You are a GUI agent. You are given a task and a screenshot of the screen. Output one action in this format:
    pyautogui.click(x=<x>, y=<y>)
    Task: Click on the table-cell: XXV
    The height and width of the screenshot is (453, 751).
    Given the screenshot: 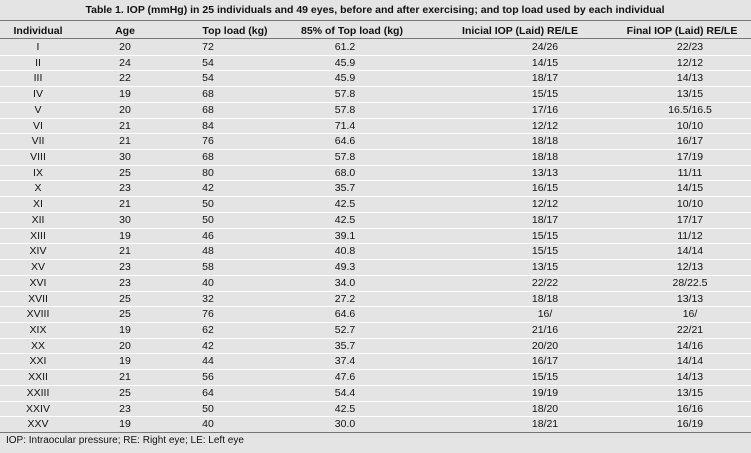 What is the action you would take?
    pyautogui.click(x=38, y=424)
    